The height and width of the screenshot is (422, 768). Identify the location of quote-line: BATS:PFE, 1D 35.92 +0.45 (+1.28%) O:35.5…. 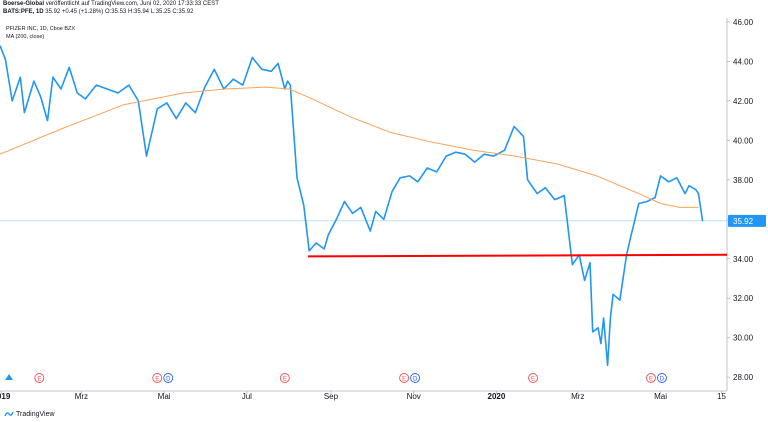
(98, 12).